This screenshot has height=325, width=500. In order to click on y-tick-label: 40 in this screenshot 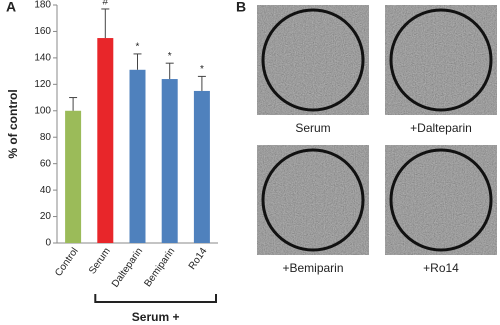, I will do `click(46, 190)`.